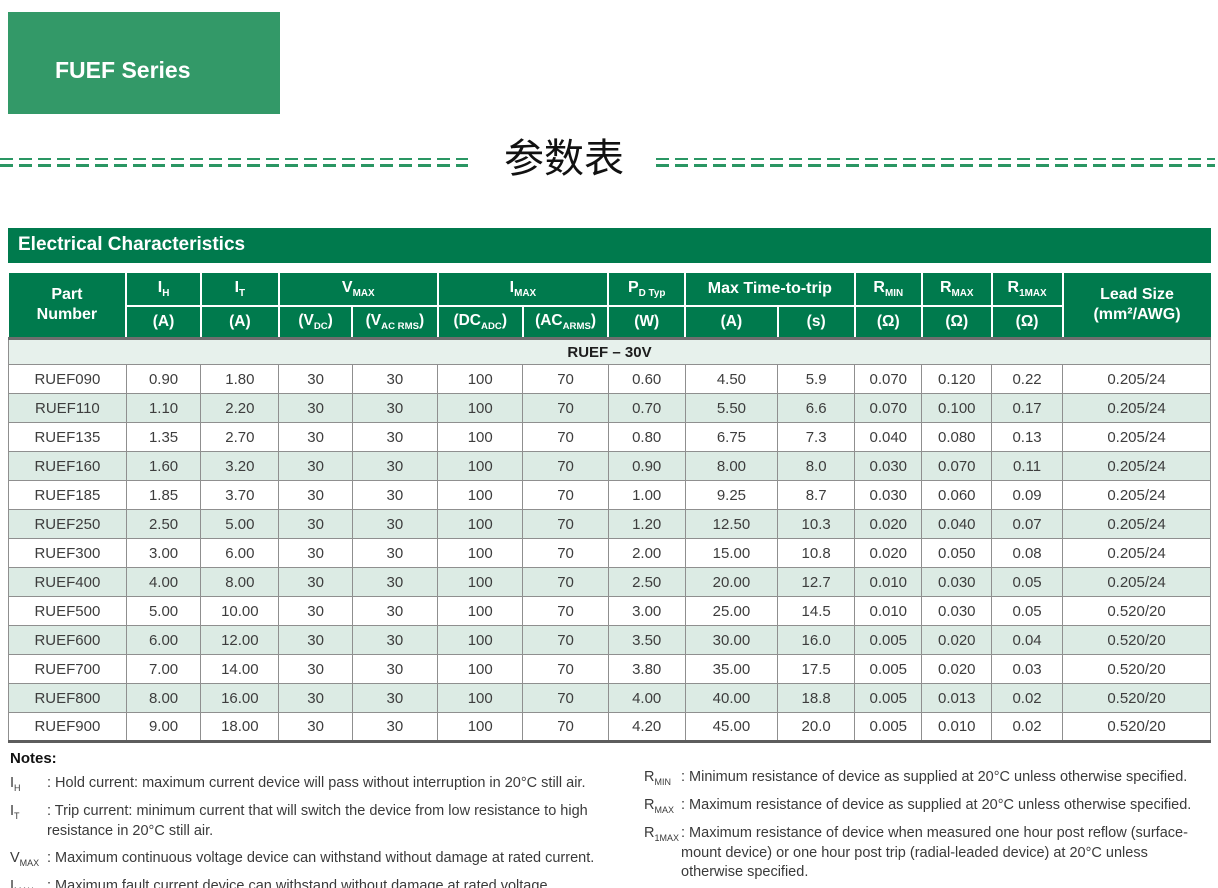  I want to click on part-number-cell: RUEF110, so click(67, 408).